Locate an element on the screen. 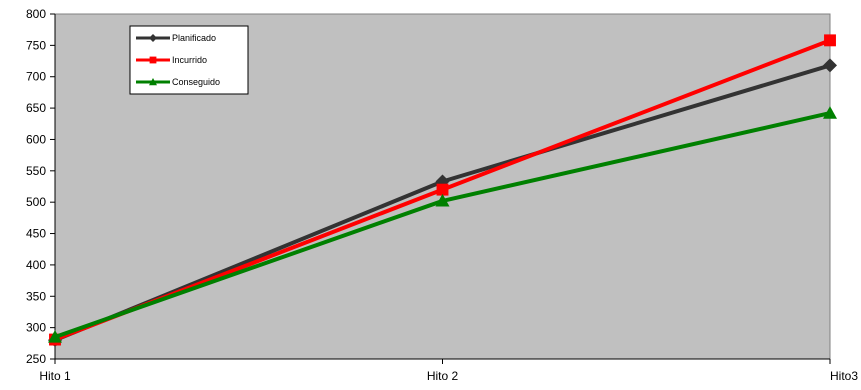 The height and width of the screenshot is (390, 861). y-tick-label: 300 is located at coordinates (36, 328).